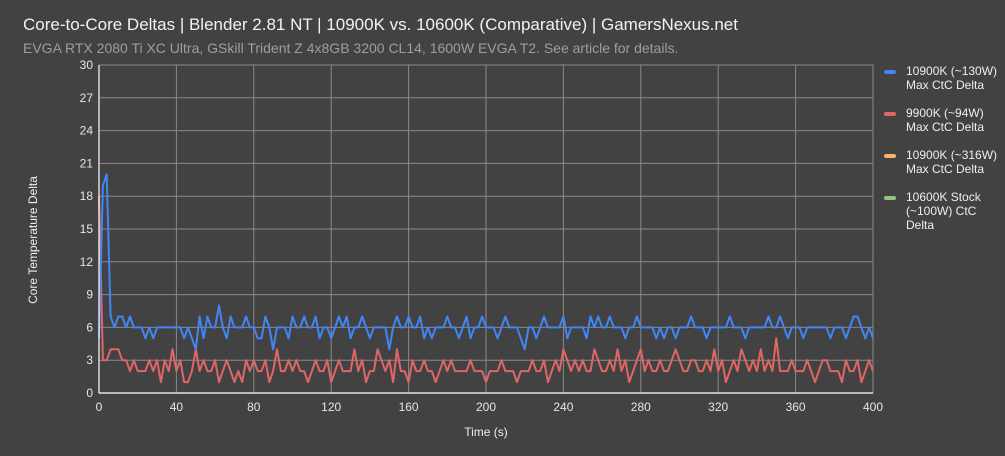  I want to click on legend-item-9900k-94w: 9900K (~94W) Max CtC Delta, so click(943, 120).